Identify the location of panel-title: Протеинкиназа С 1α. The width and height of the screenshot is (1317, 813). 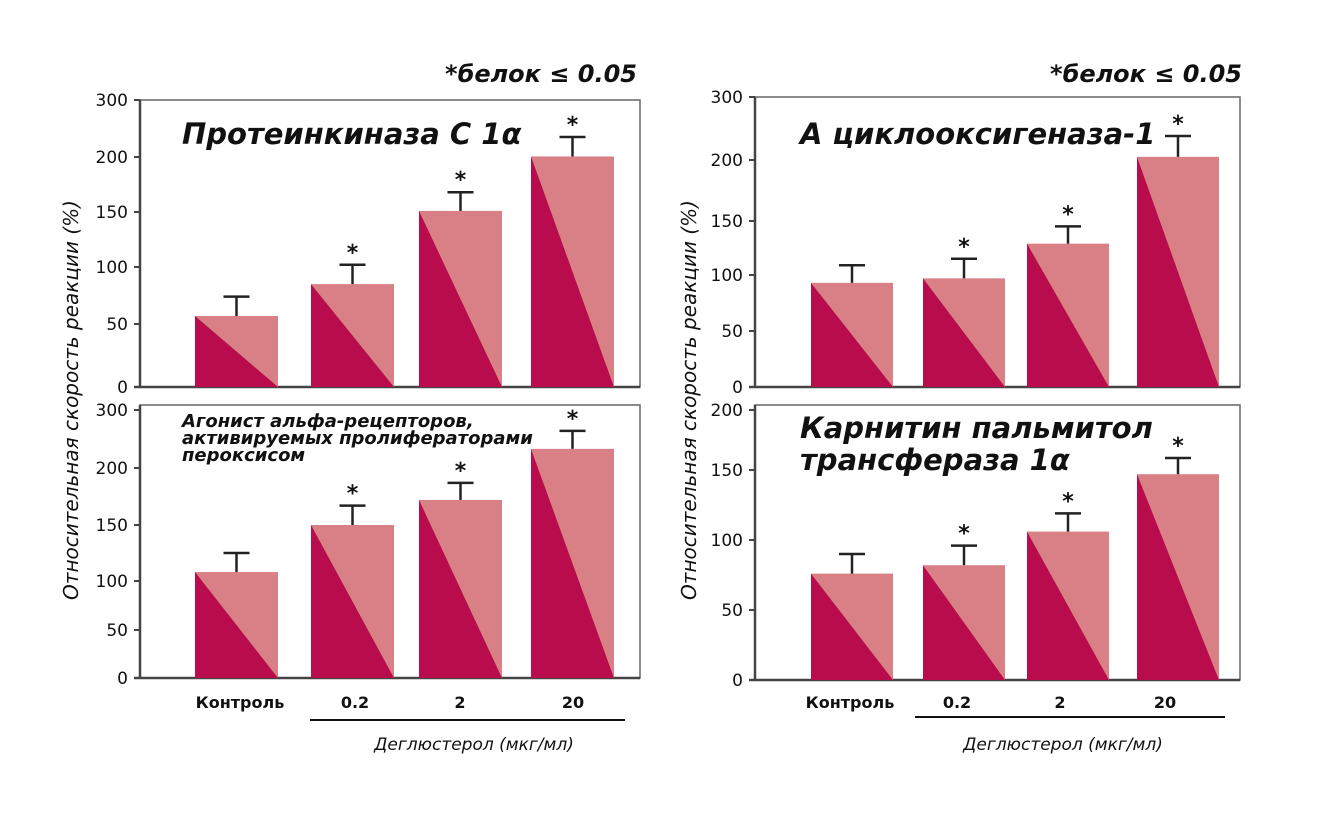
(352, 134).